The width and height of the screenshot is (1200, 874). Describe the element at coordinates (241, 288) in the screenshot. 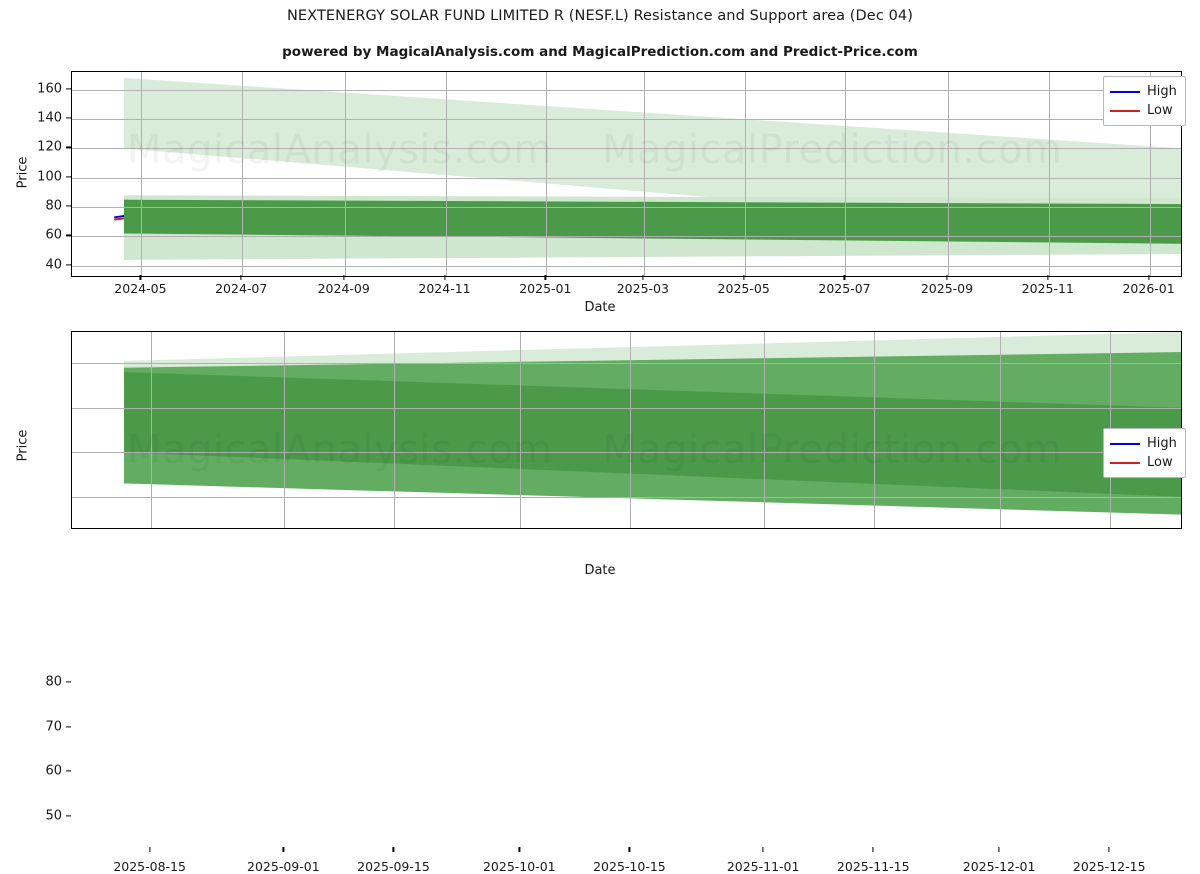

I see `x-tick-label: 2024-07` at that location.